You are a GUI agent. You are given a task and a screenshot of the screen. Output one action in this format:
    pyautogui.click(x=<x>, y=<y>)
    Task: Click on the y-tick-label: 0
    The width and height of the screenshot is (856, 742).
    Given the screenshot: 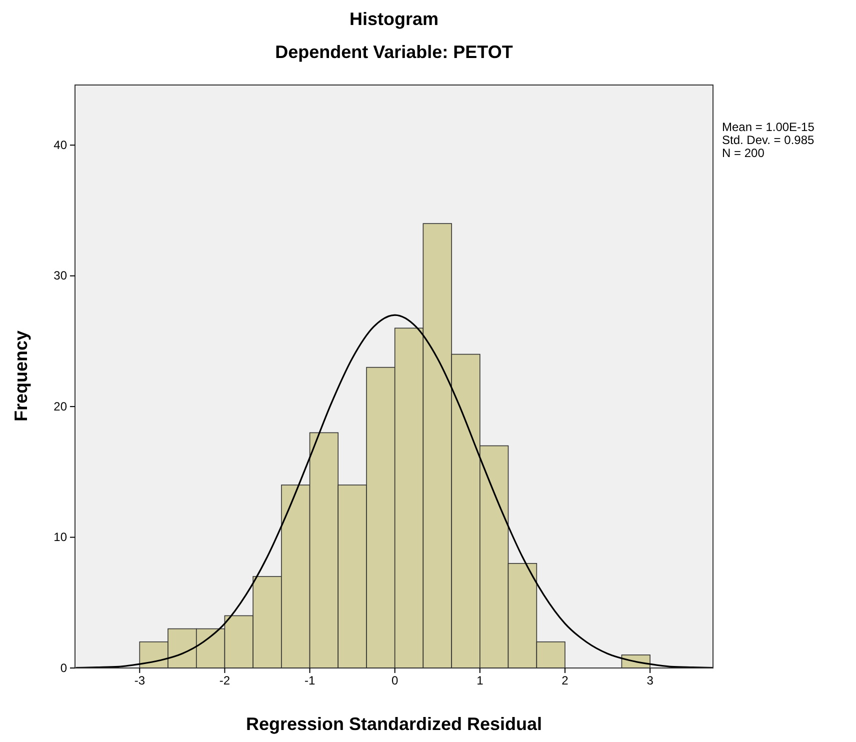 What is the action you would take?
    pyautogui.click(x=64, y=667)
    